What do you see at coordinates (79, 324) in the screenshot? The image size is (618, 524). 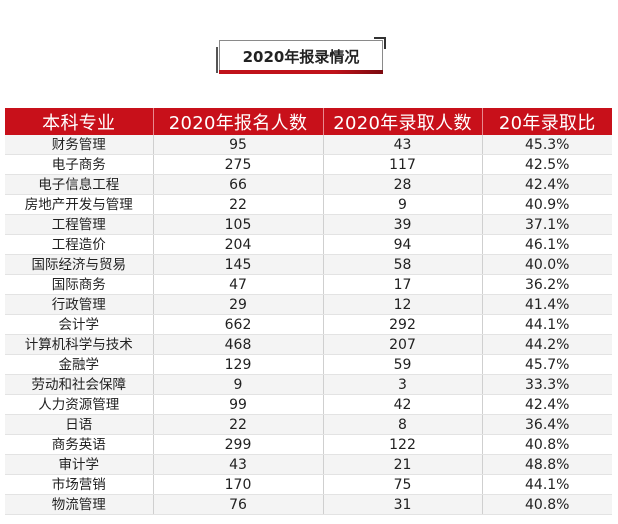 I see `cell-major: 会计学` at bounding box center [79, 324].